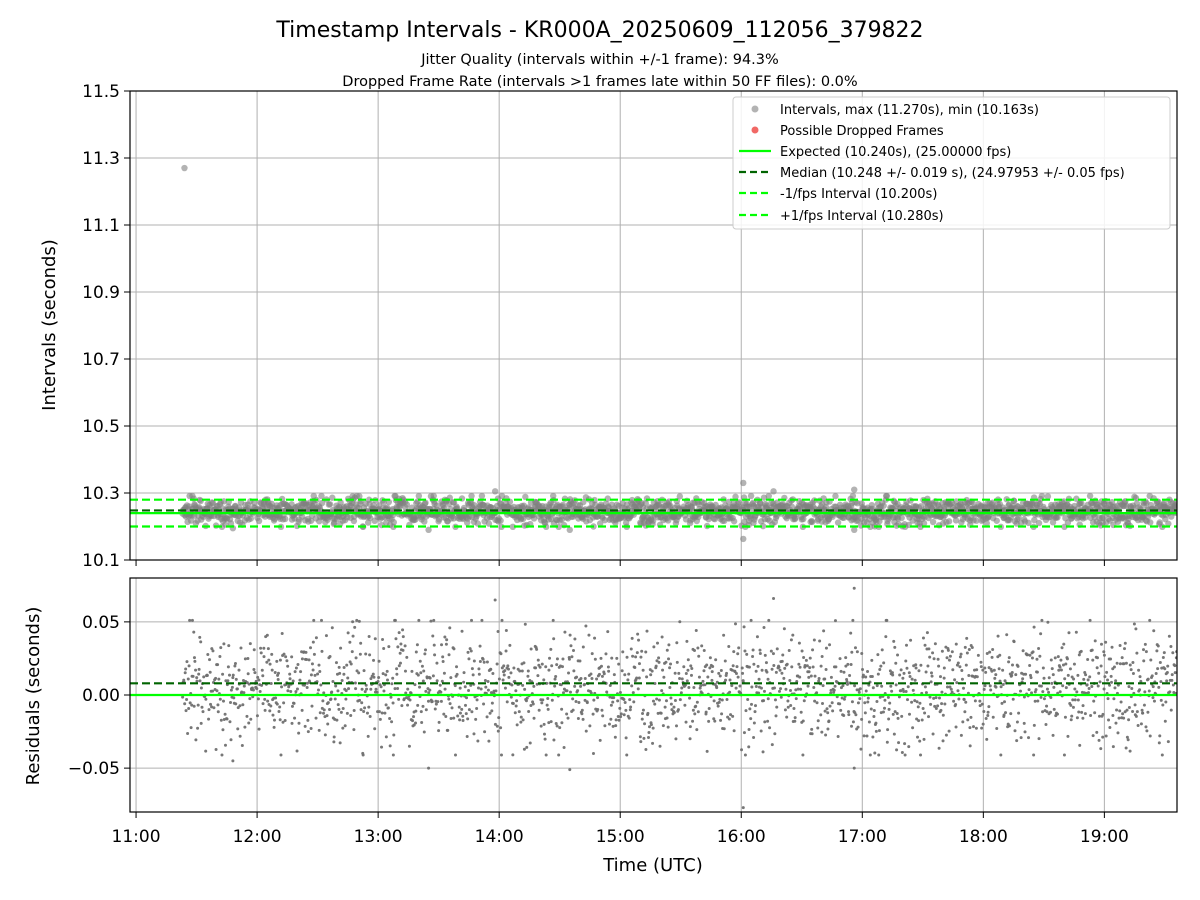 The width and height of the screenshot is (1200, 900). I want to click on y-tick-label: 0.00, so click(101, 696).